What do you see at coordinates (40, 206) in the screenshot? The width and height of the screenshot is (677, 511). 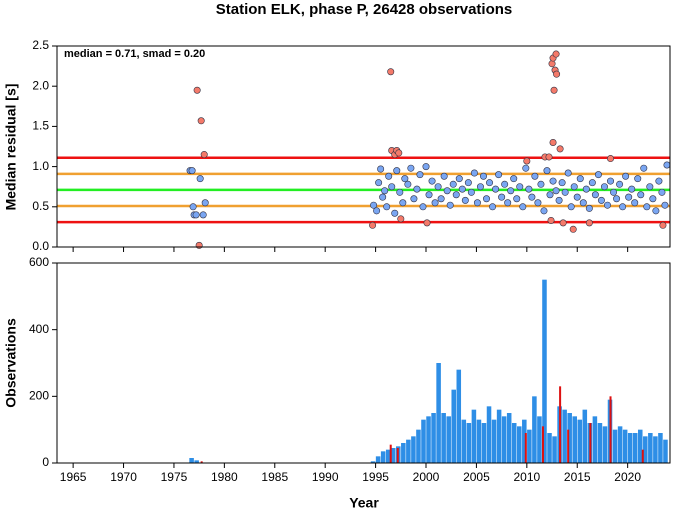 I see `y-tick-label: 0.5` at bounding box center [40, 206].